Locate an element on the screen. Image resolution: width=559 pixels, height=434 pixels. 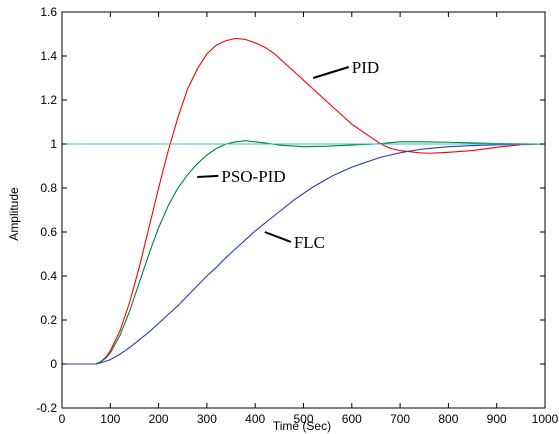
x-tick-label: 1000 is located at coordinates (545, 419).